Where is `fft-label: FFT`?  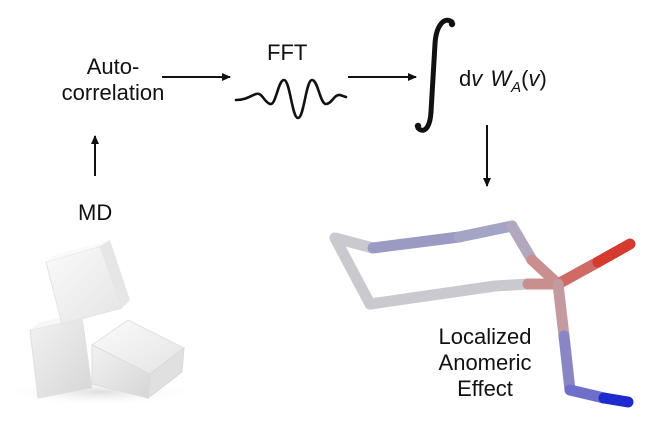
fft-label: FFT is located at coordinates (287, 52).